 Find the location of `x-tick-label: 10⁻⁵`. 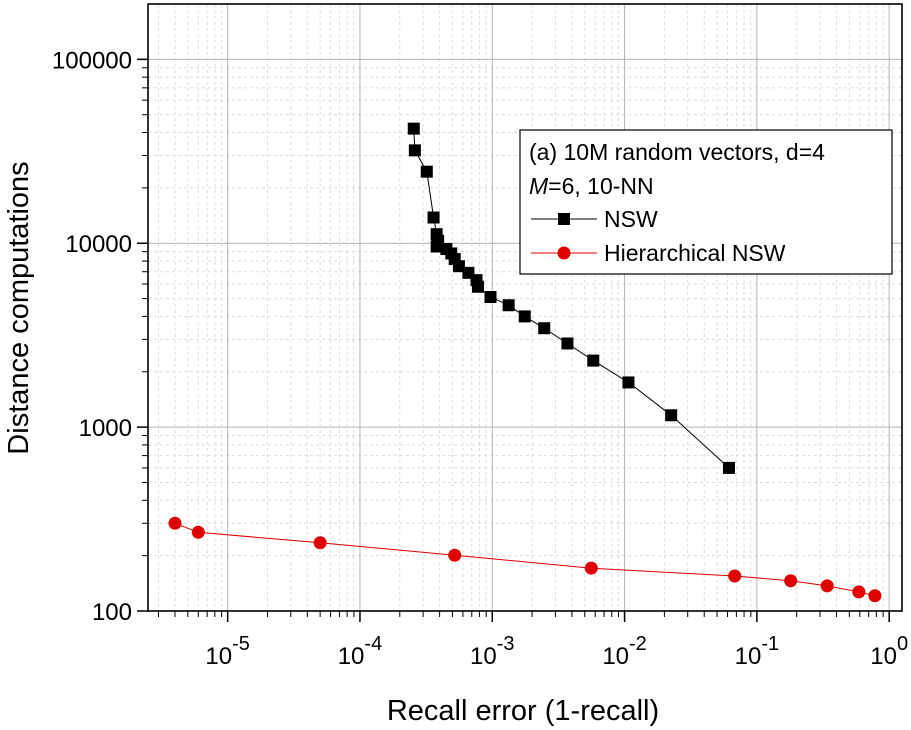

x-tick-label: 10⁻⁵ is located at coordinates (227, 651).